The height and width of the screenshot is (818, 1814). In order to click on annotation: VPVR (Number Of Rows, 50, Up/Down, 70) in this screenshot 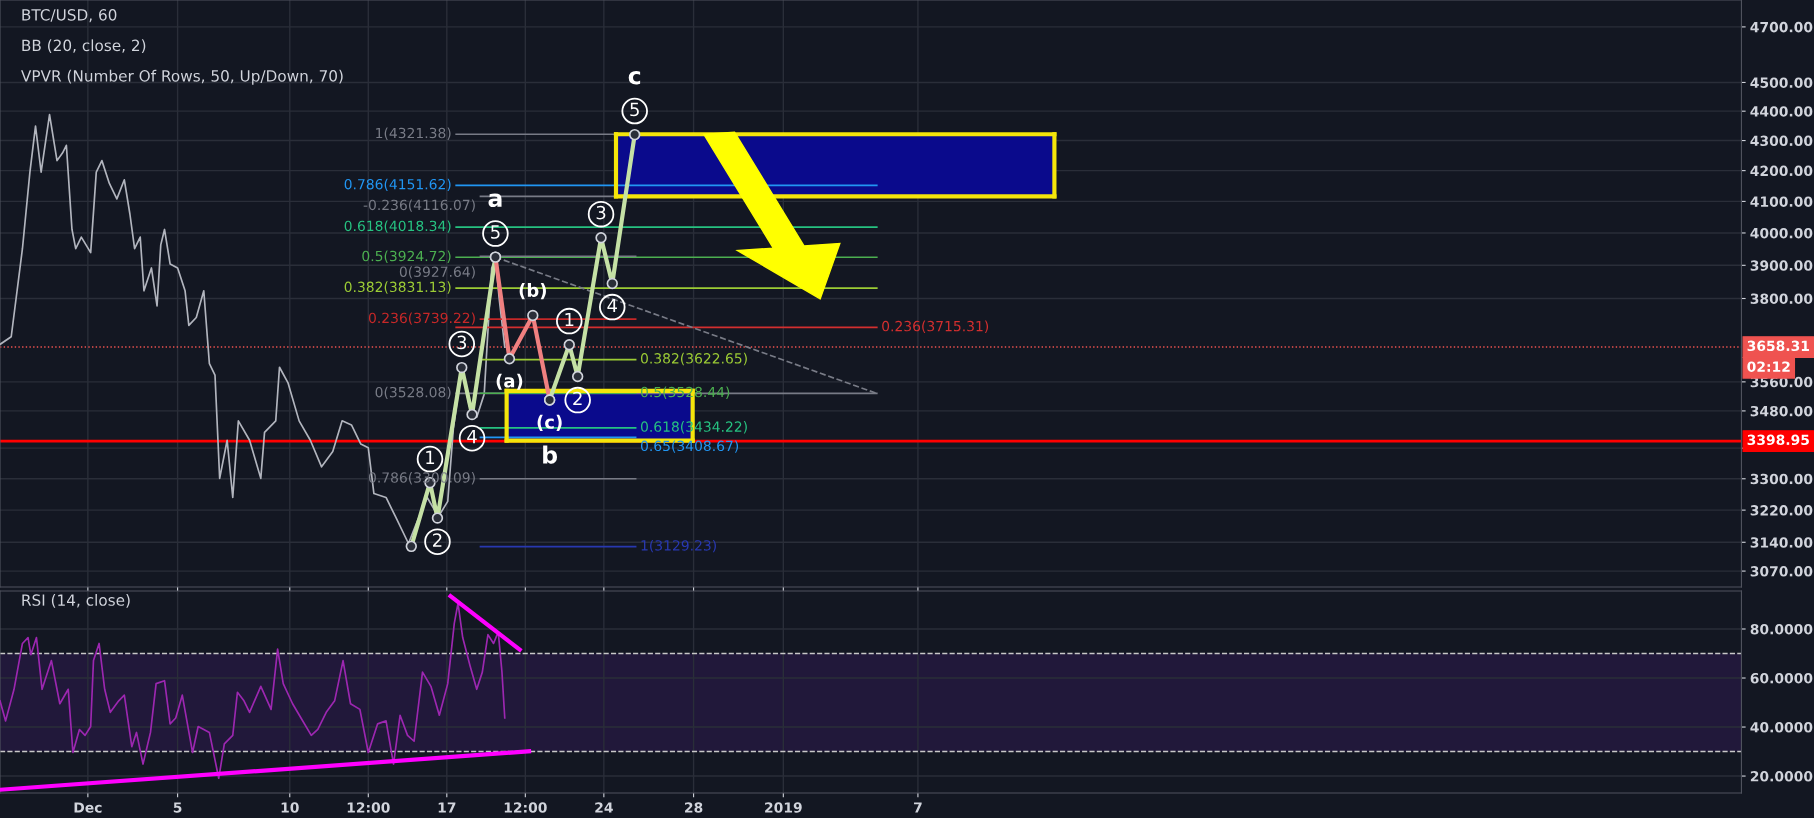, I will do `click(182, 77)`.